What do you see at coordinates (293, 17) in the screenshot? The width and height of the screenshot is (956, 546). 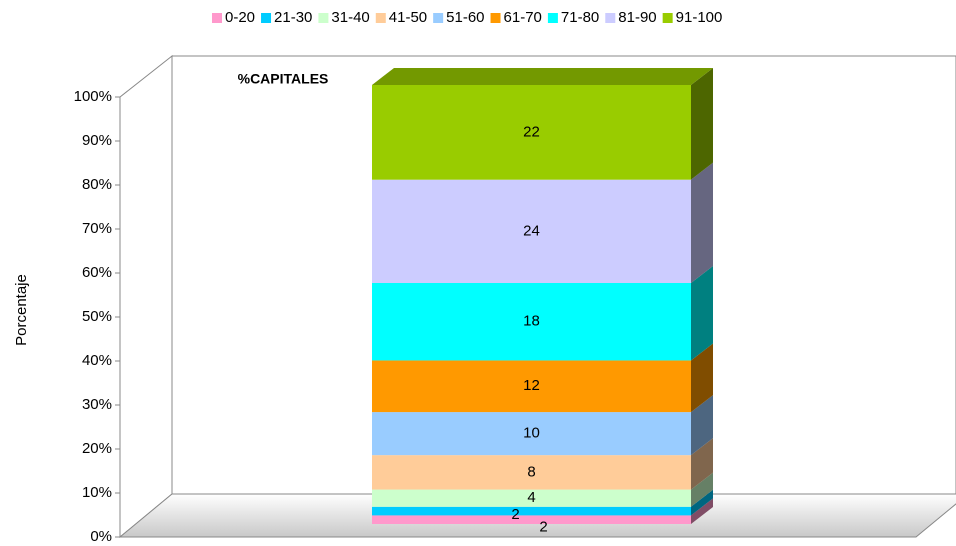 I see `legend-label: 21-30` at bounding box center [293, 17].